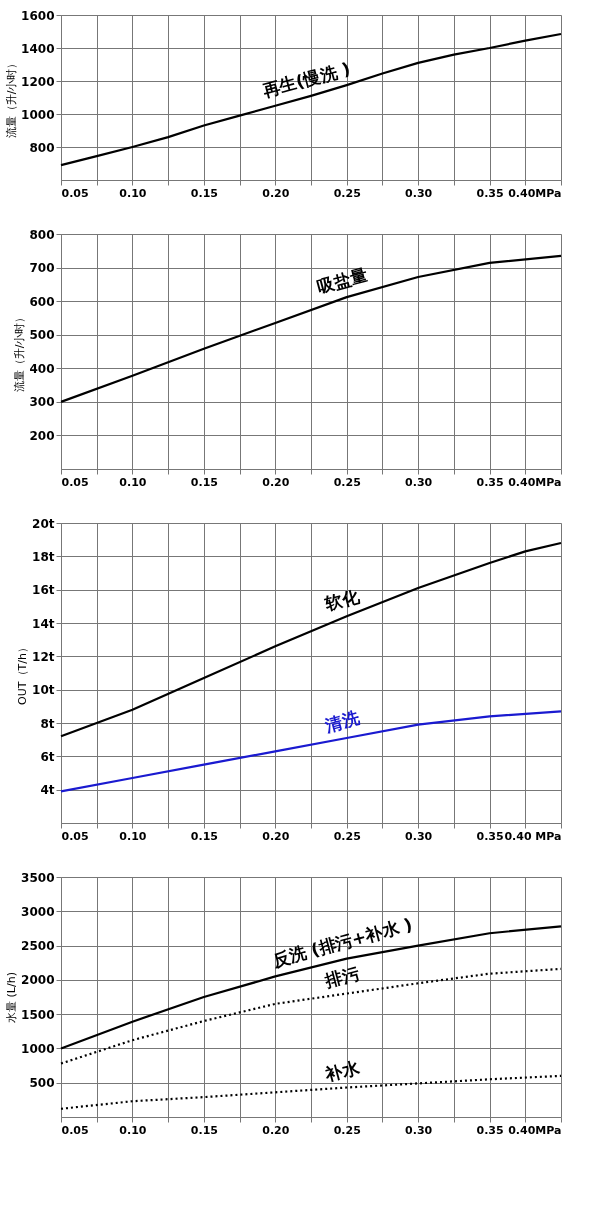 Image resolution: width=615 pixels, height=1212 pixels. Describe the element at coordinates (42, 368) in the screenshot. I see `y-tick-label: 400` at that location.